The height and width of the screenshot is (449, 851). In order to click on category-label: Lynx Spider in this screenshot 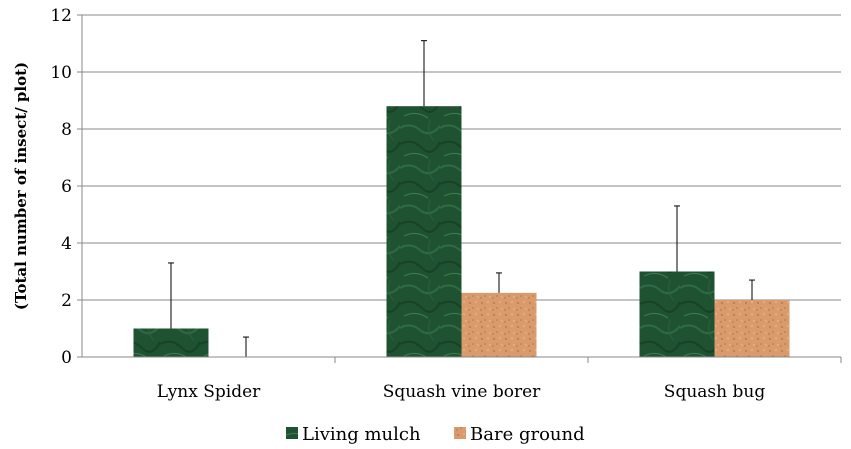, I will do `click(209, 392)`.